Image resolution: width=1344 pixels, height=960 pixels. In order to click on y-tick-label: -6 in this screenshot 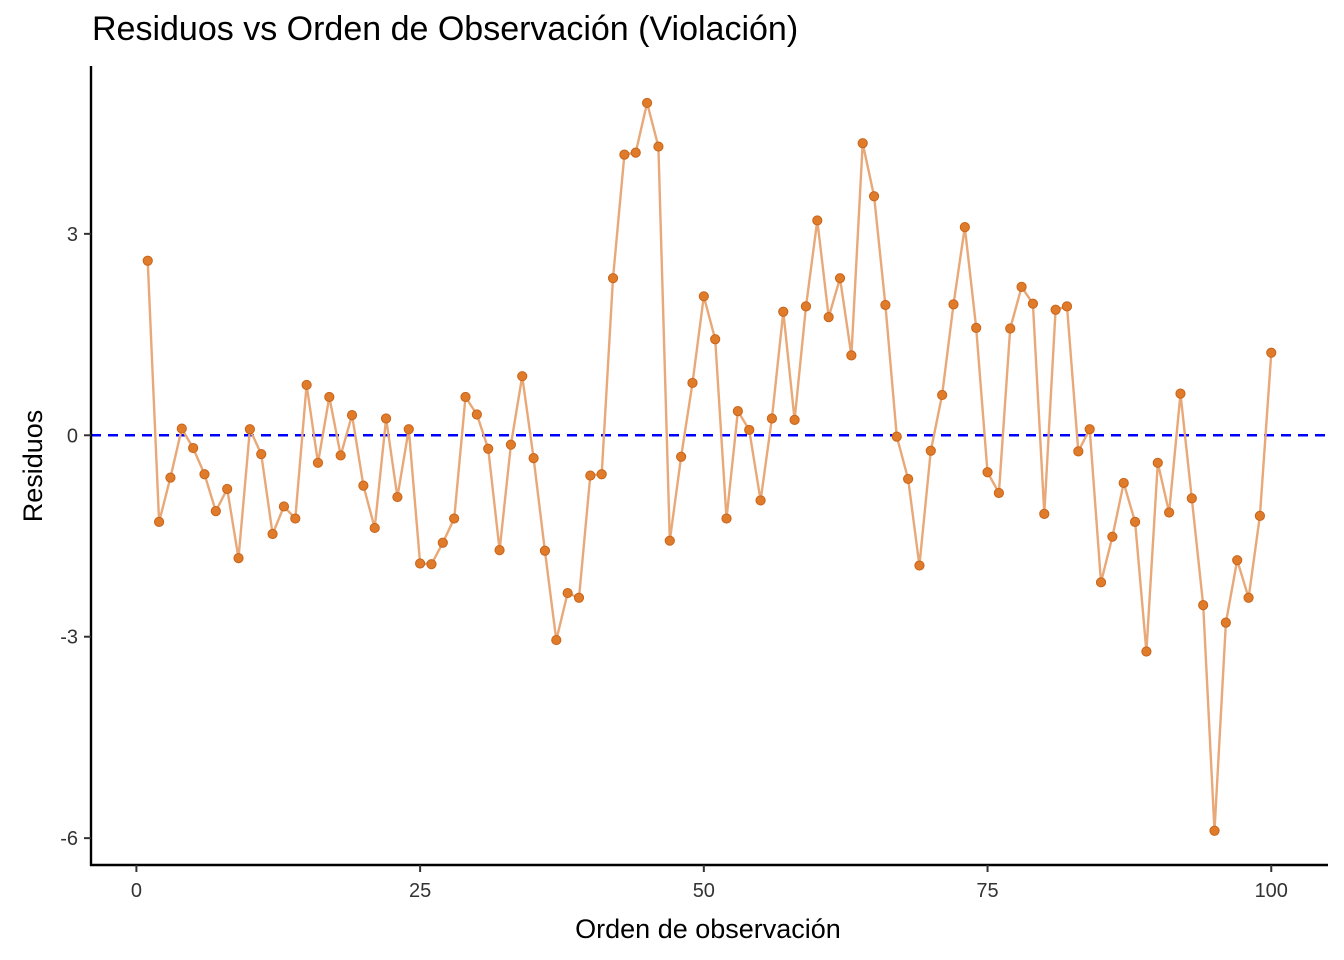, I will do `click(69, 839)`.